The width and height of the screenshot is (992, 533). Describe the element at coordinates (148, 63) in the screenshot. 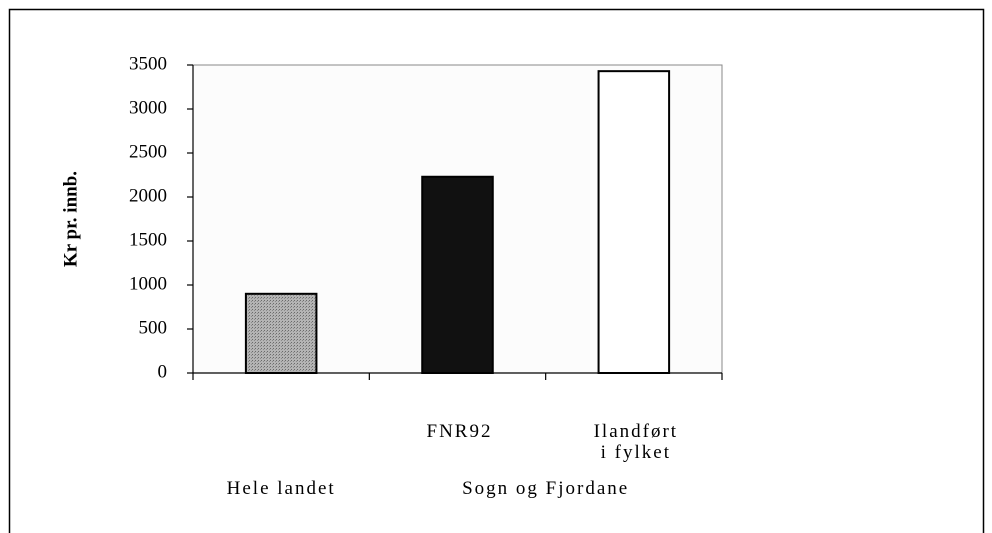

I see `y-tick-label: 3500` at that location.